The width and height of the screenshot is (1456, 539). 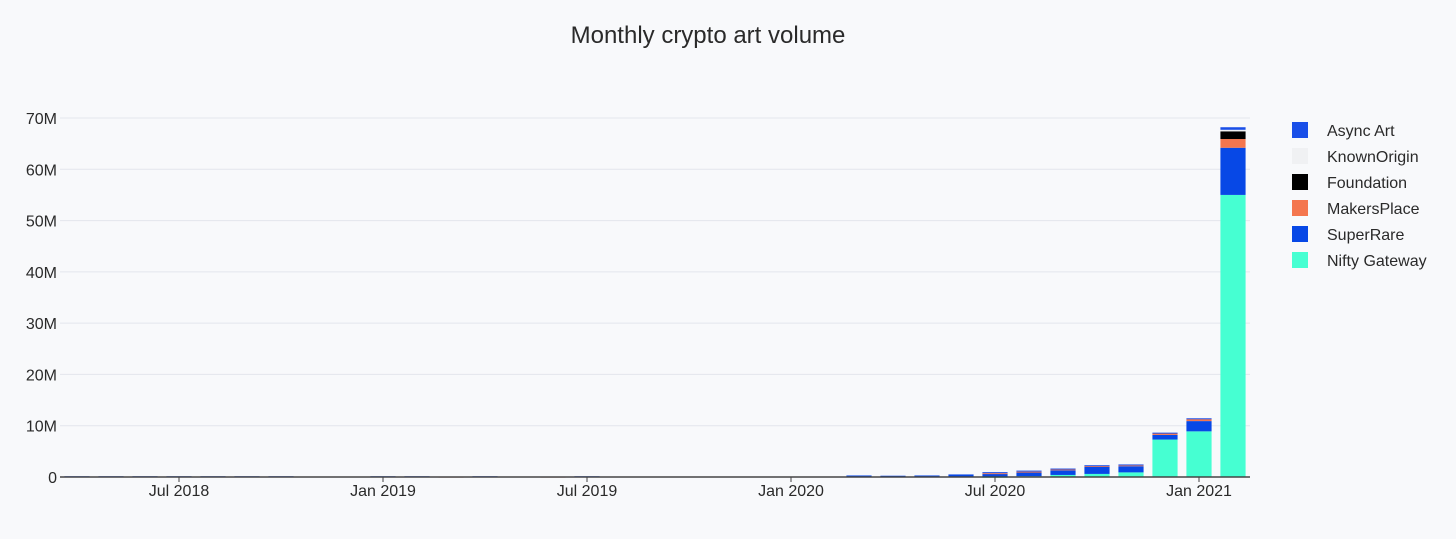 What do you see at coordinates (41, 299) in the screenshot?
I see `y-axis-ticks: 0 10M 20M 30M 40M 50M 60M 70M` at bounding box center [41, 299].